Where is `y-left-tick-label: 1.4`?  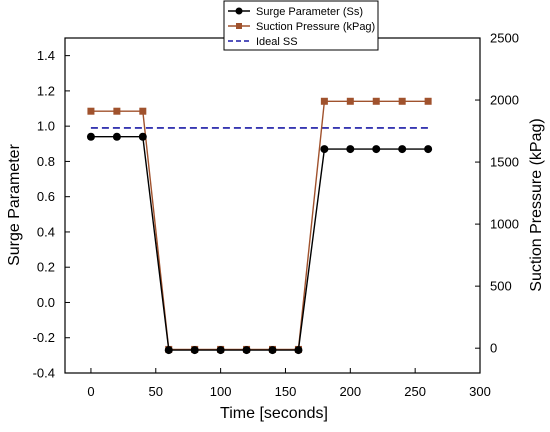
y-left-tick-label: 1.4 is located at coordinates (46, 55).